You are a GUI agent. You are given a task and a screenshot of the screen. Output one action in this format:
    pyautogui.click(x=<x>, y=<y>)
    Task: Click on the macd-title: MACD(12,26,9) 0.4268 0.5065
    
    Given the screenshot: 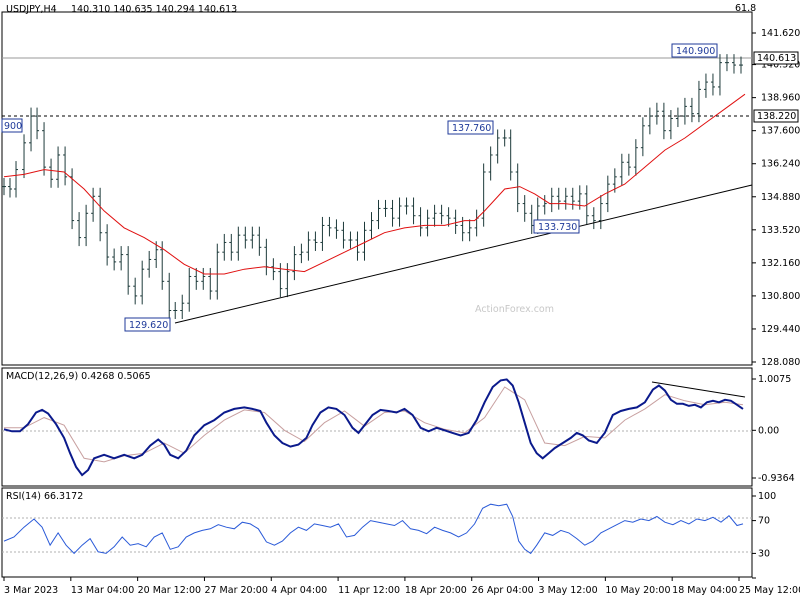 What is the action you would take?
    pyautogui.click(x=78, y=376)
    